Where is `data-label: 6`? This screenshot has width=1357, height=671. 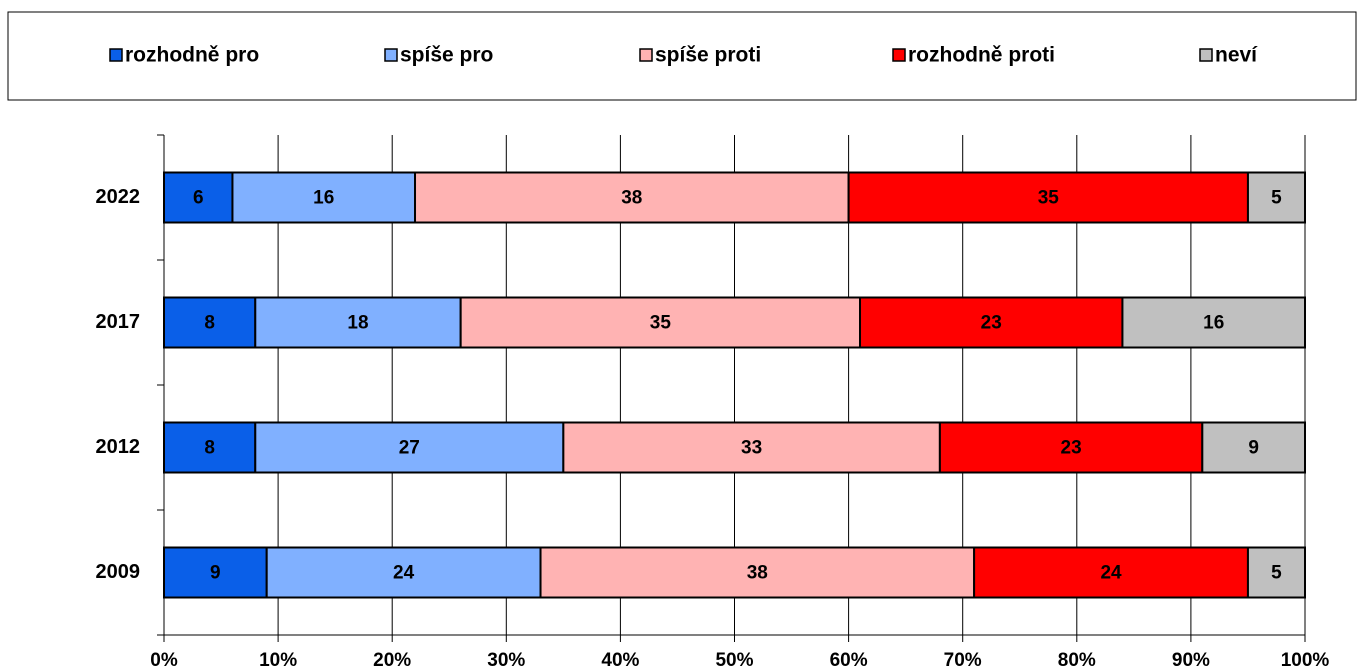
data-label: 6 is located at coordinates (198, 198).